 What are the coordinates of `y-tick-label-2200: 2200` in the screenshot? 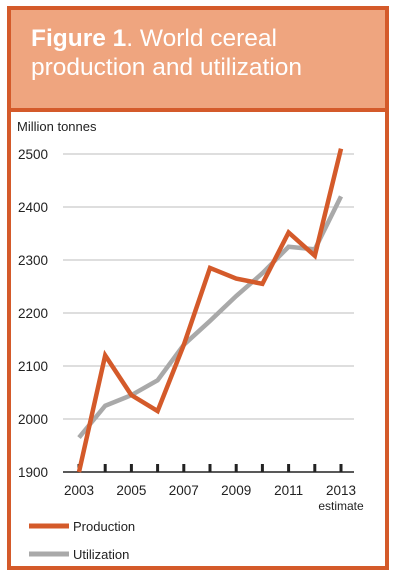 It's located at (33, 313).